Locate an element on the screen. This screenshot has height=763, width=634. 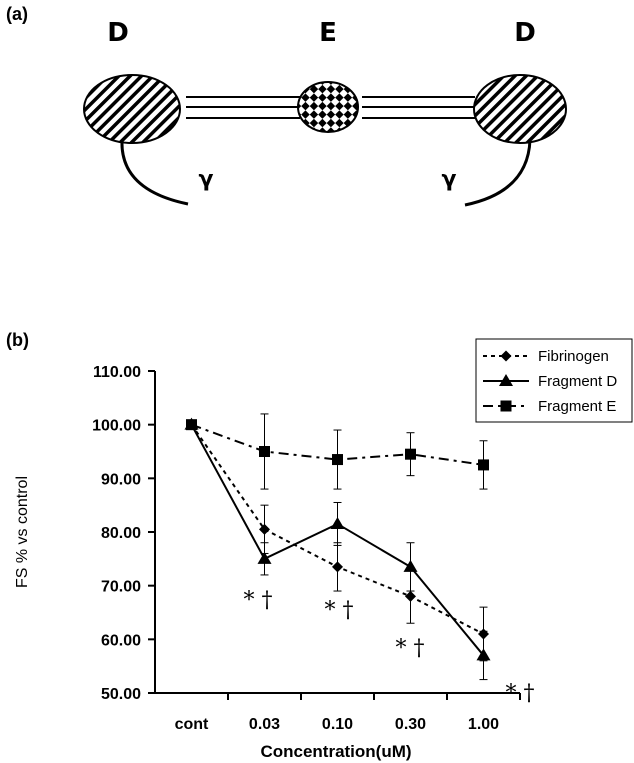
x-tick-label: cont is located at coordinates (192, 724).